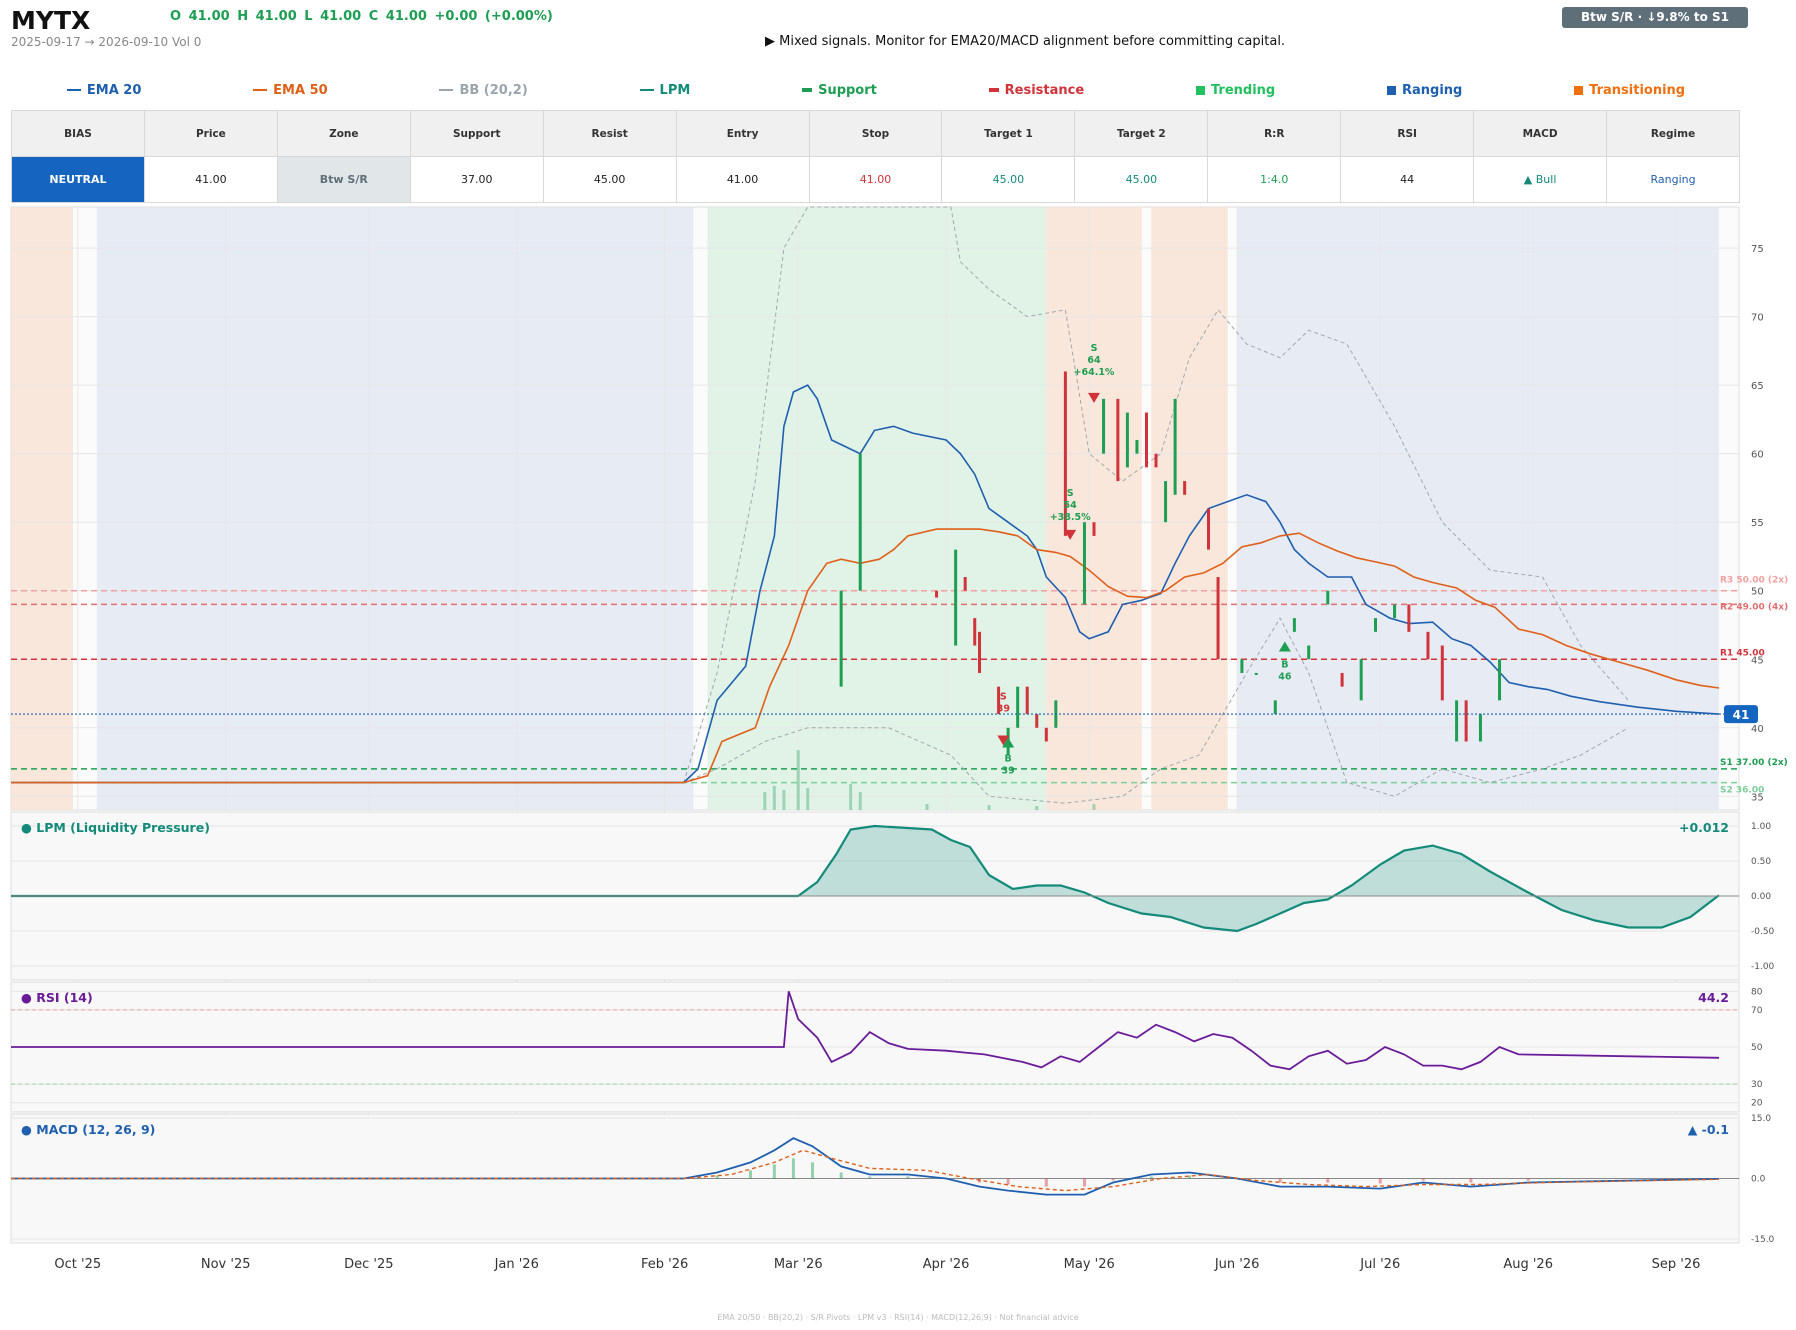 The height and width of the screenshot is (1330, 1796). I want to click on trade-marker-label: 46, so click(1285, 677).